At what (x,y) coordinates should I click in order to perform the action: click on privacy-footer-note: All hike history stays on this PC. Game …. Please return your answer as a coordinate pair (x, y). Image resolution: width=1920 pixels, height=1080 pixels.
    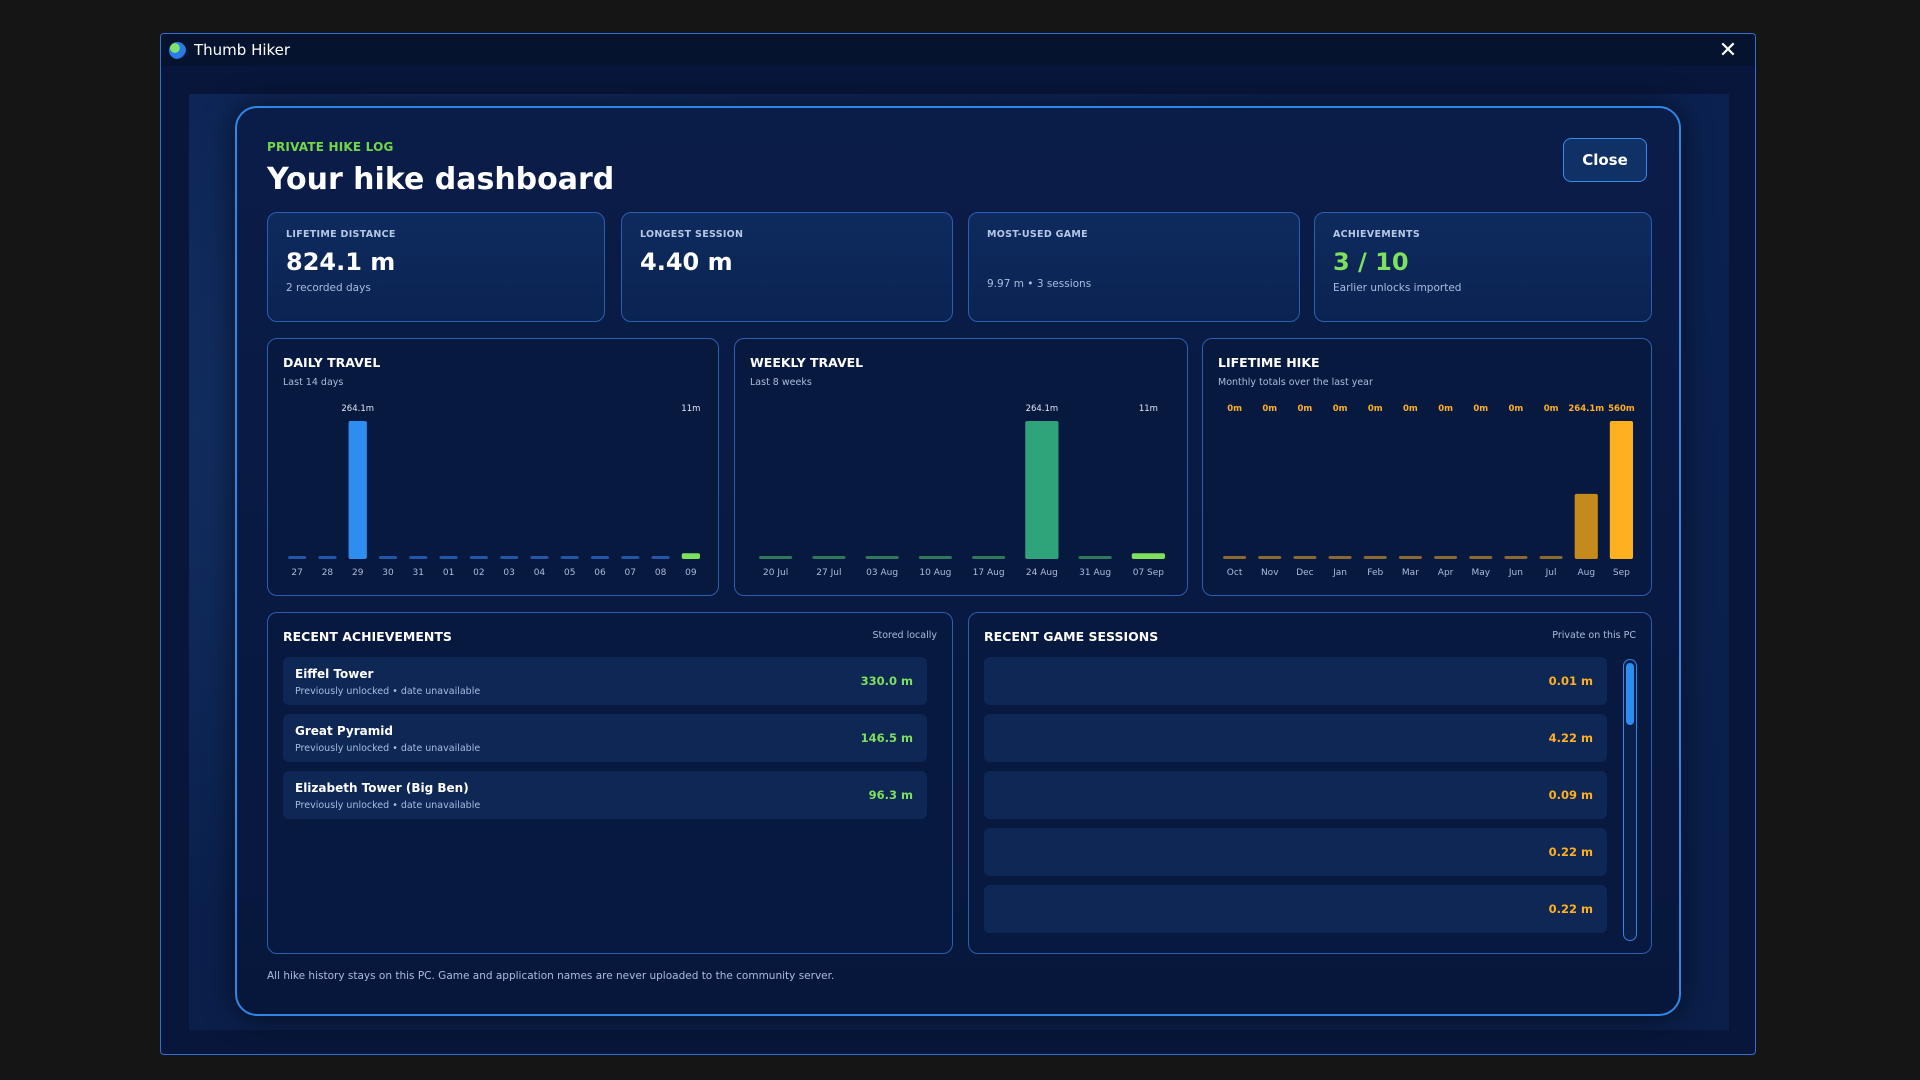
    Looking at the image, I should click on (551, 976).